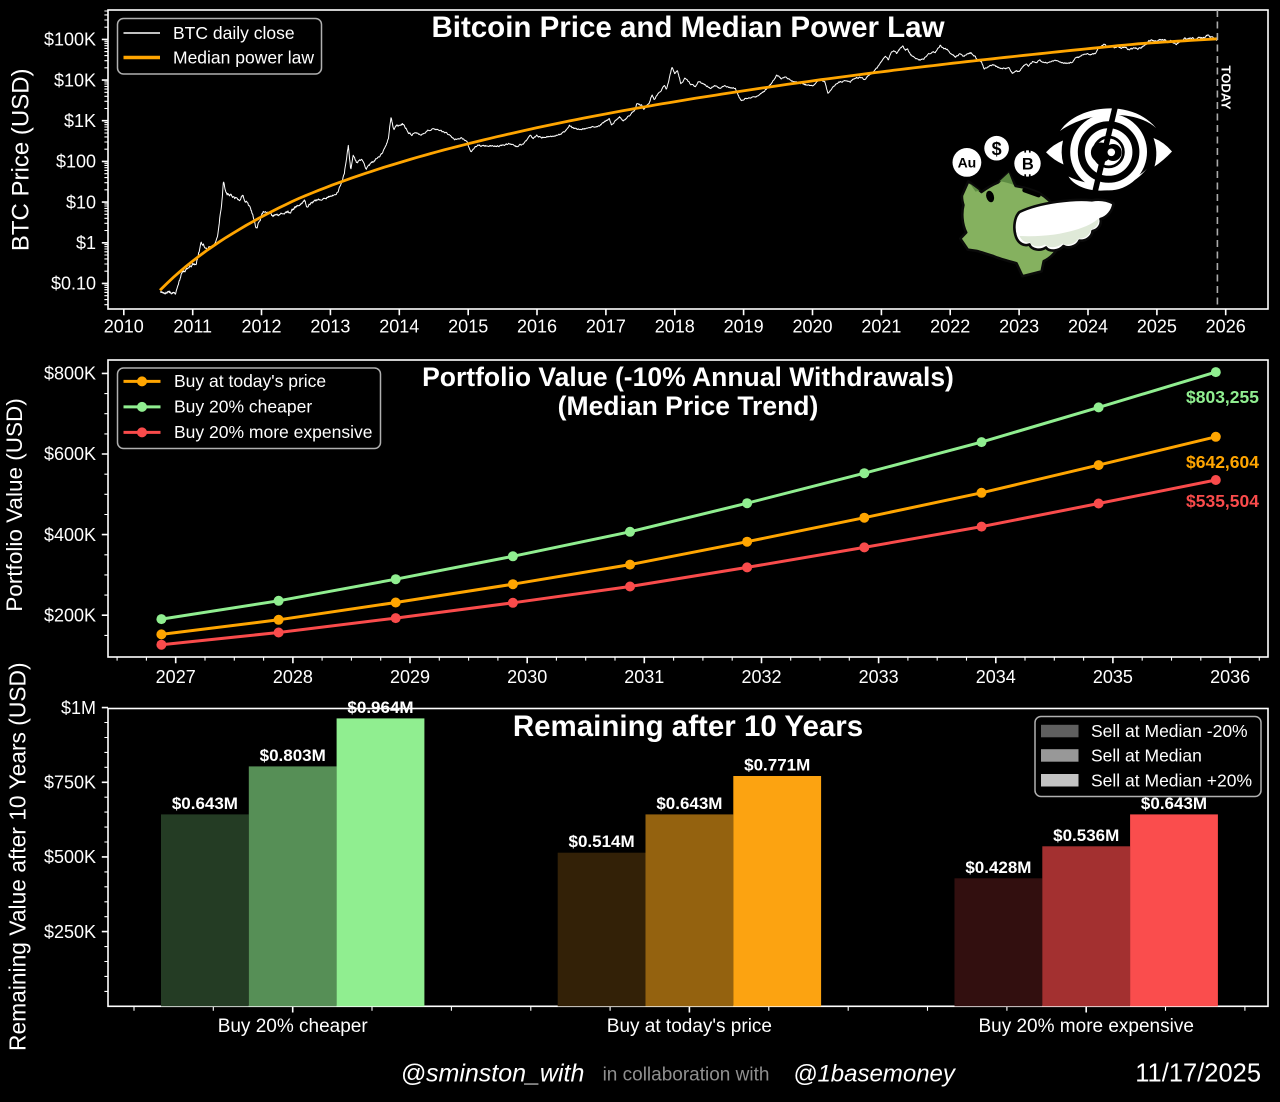  I want to click on svg-text: 2019, so click(744, 327).